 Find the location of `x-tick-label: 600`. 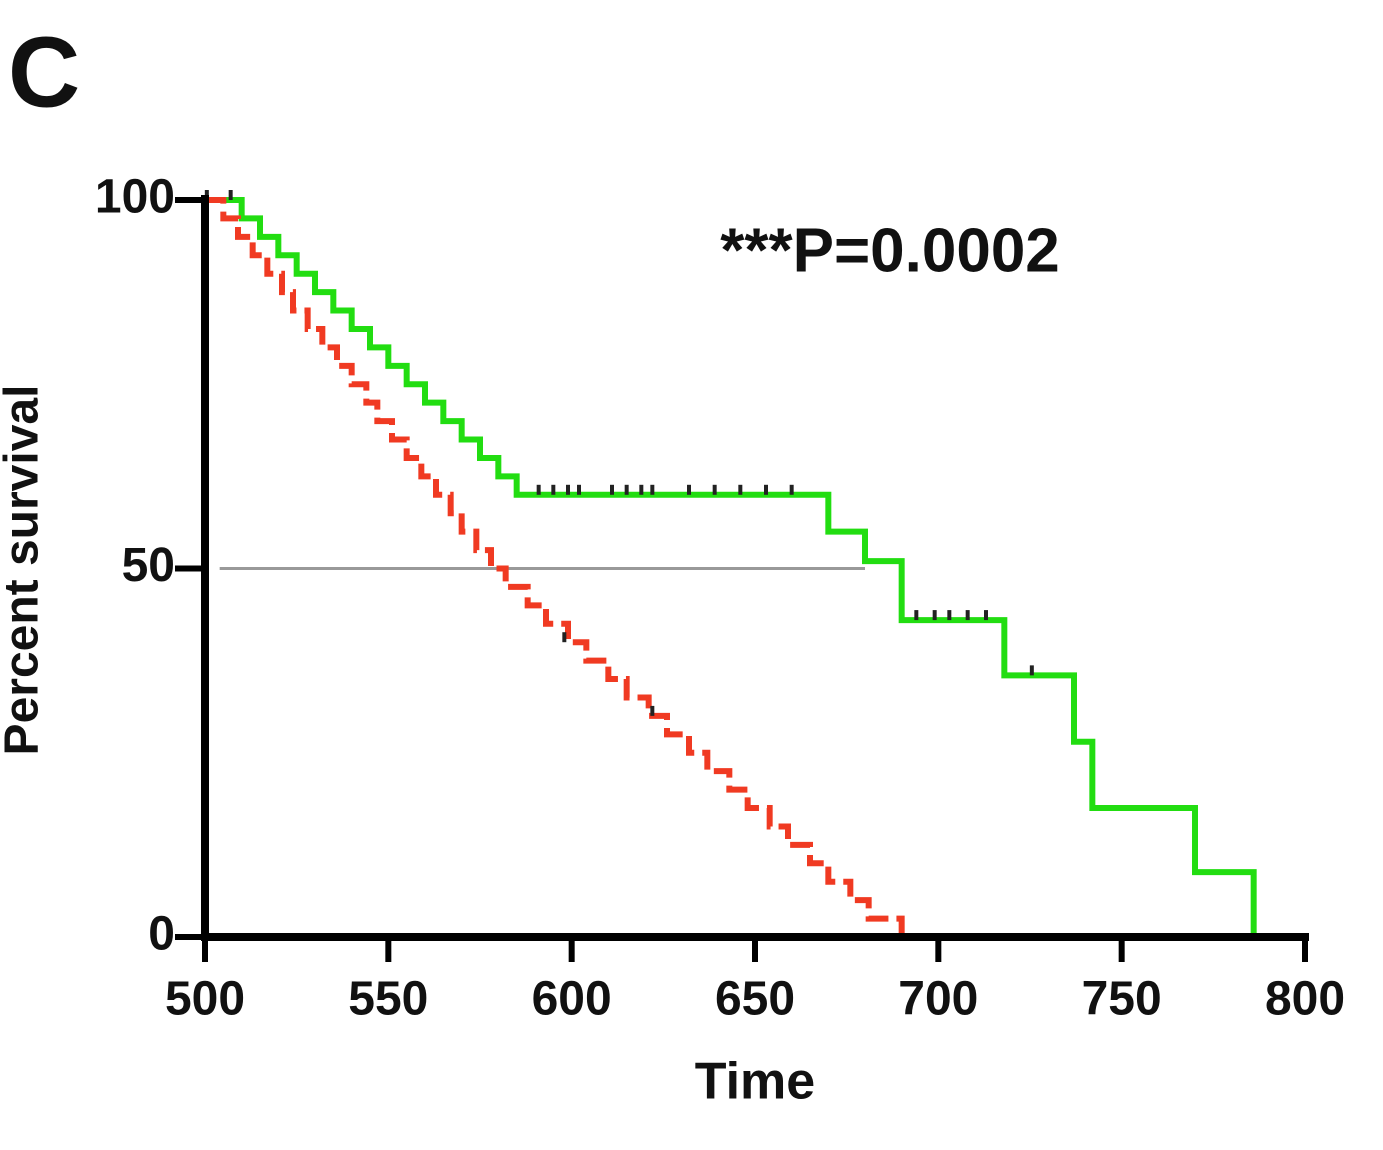

x-tick-label: 600 is located at coordinates (572, 999).